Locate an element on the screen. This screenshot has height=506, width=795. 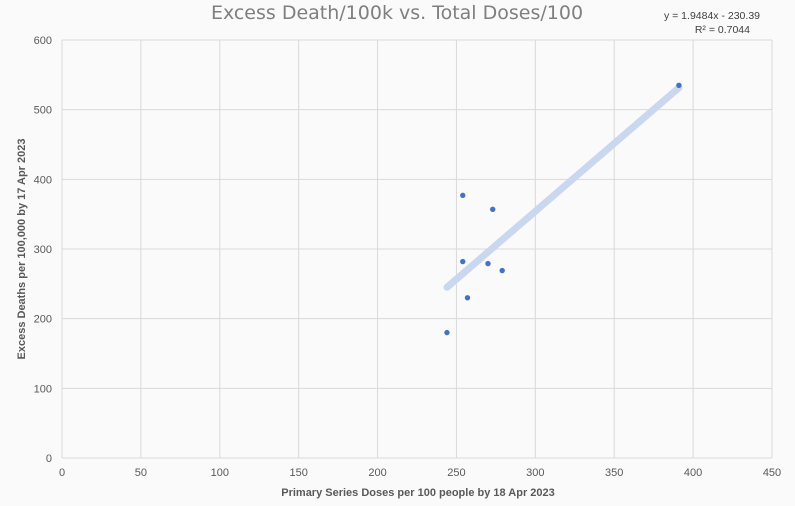
y-tick-label: 400 is located at coordinates (43, 180).